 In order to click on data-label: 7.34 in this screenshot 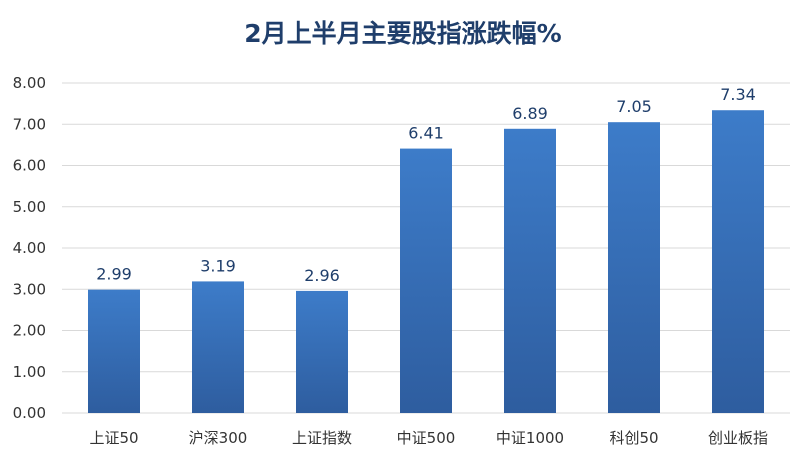, I will do `click(738, 94)`.